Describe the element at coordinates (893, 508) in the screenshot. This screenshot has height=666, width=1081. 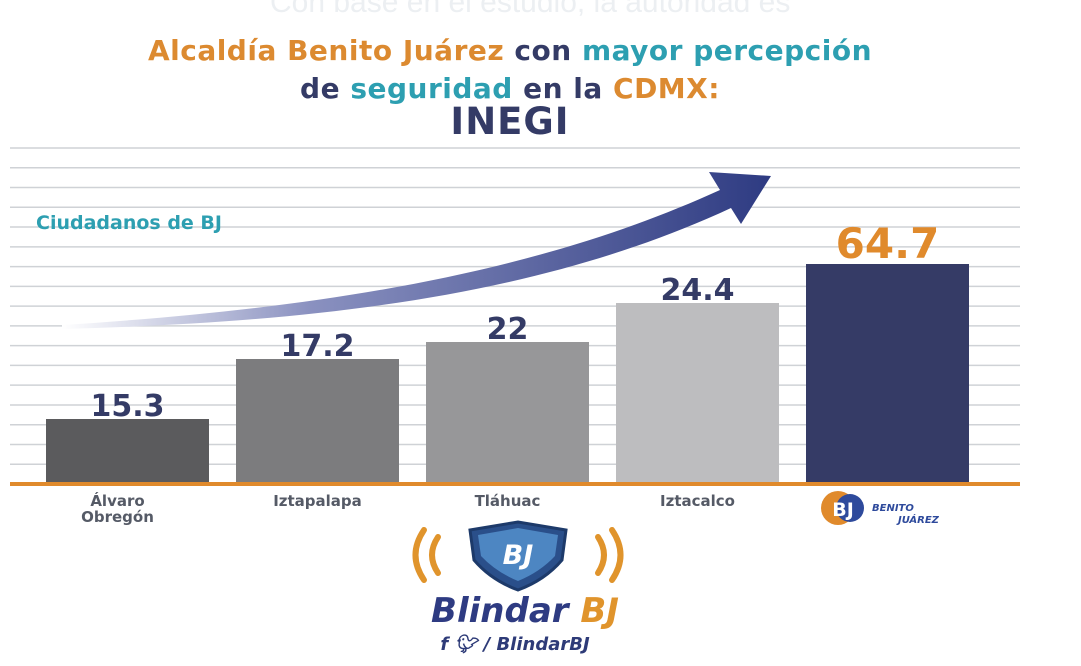
I see `bj-logo-line1: BENITO` at that location.